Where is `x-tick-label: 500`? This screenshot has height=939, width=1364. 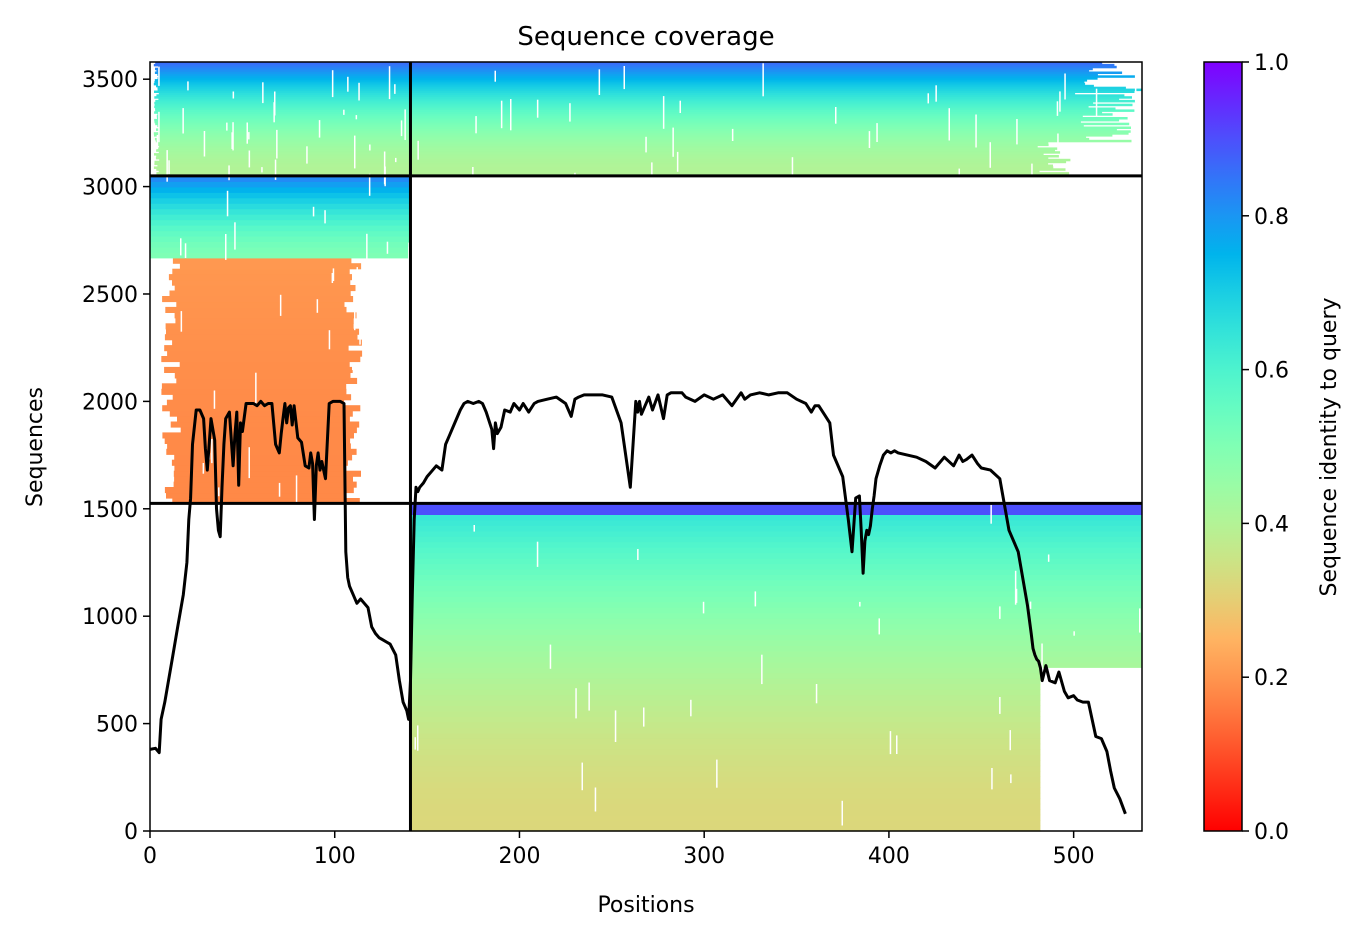 x-tick-label: 500 is located at coordinates (1074, 856).